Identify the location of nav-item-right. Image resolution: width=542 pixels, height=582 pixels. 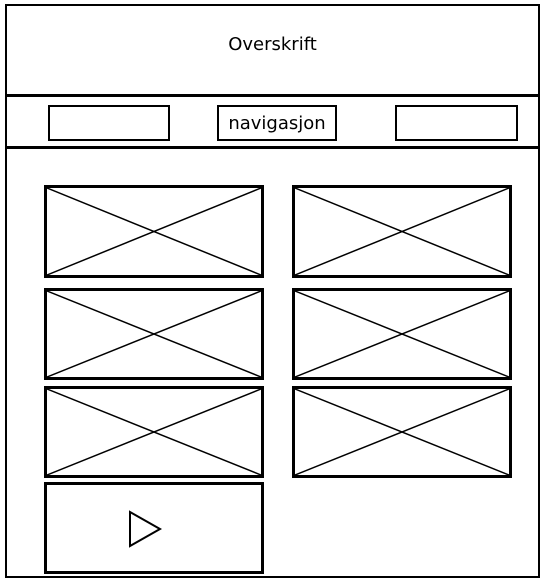
(456, 123).